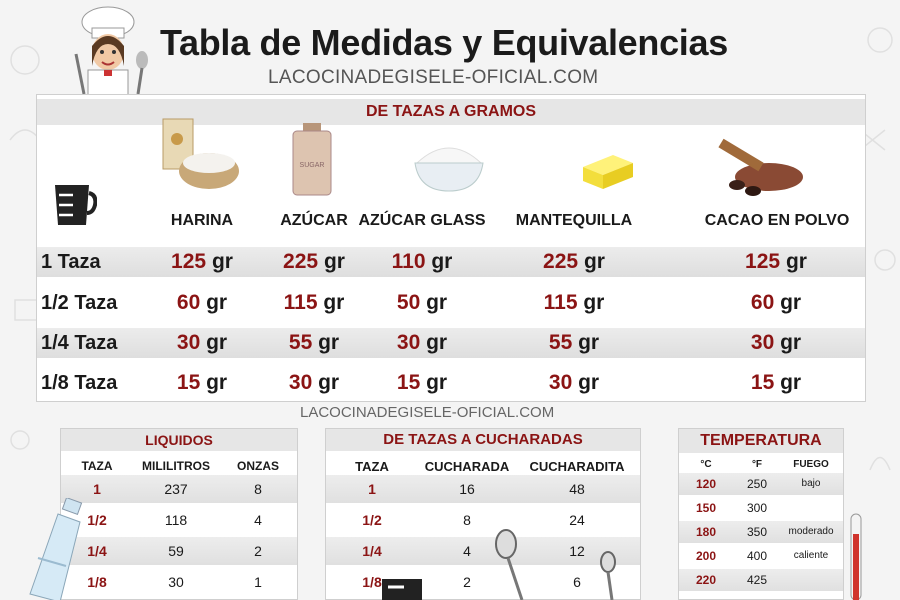 The height and width of the screenshot is (600, 900). I want to click on column-cacao-en-polvo: CACAO EN POLVO, so click(777, 220).